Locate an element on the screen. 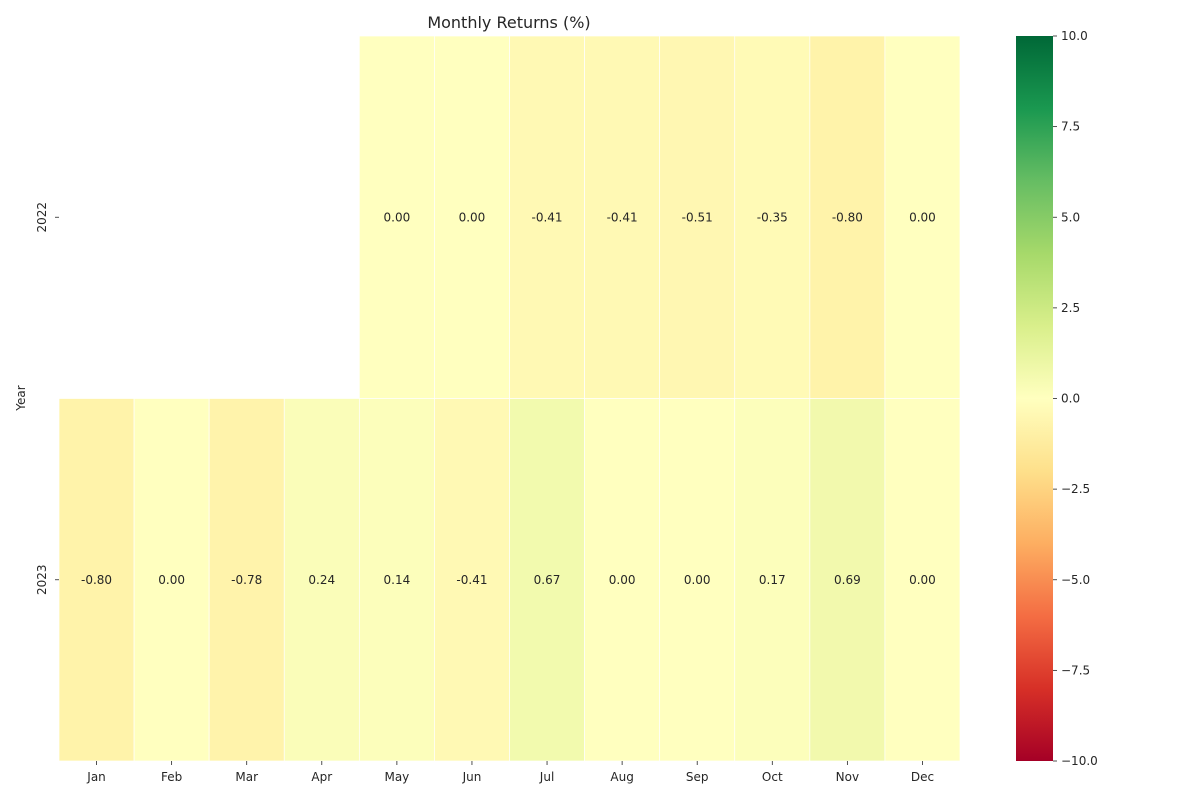 Image resolution: width=1200 pixels, height=800 pixels. x-tick-label: May is located at coordinates (396, 777).